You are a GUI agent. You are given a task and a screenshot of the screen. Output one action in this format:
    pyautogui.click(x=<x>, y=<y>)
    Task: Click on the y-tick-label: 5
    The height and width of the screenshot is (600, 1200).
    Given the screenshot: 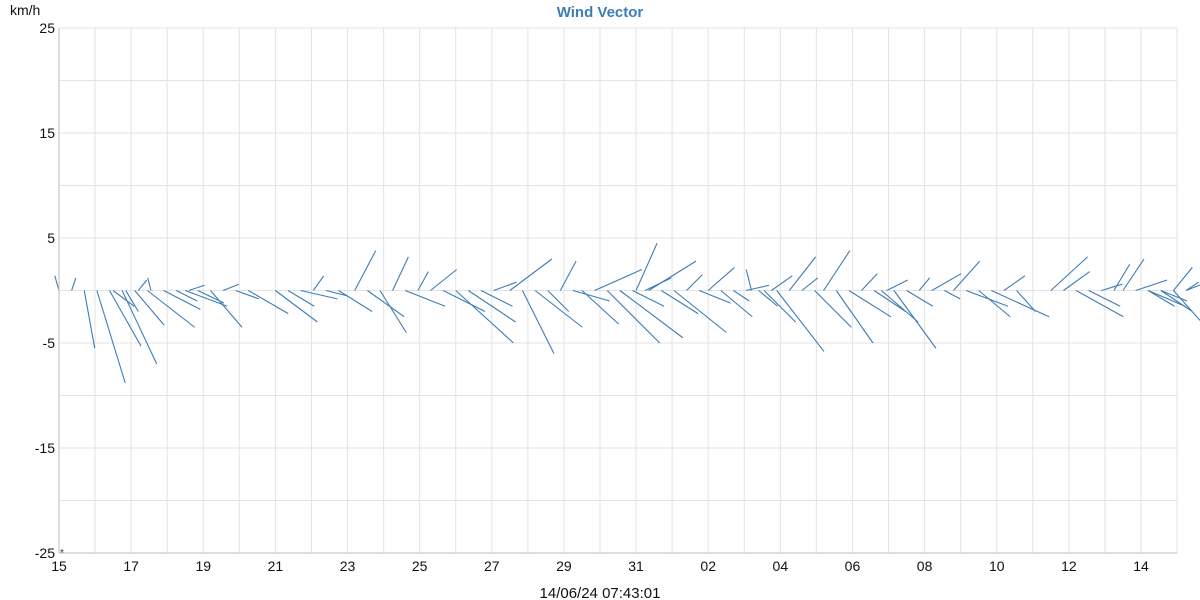 What is the action you would take?
    pyautogui.click(x=51, y=238)
    